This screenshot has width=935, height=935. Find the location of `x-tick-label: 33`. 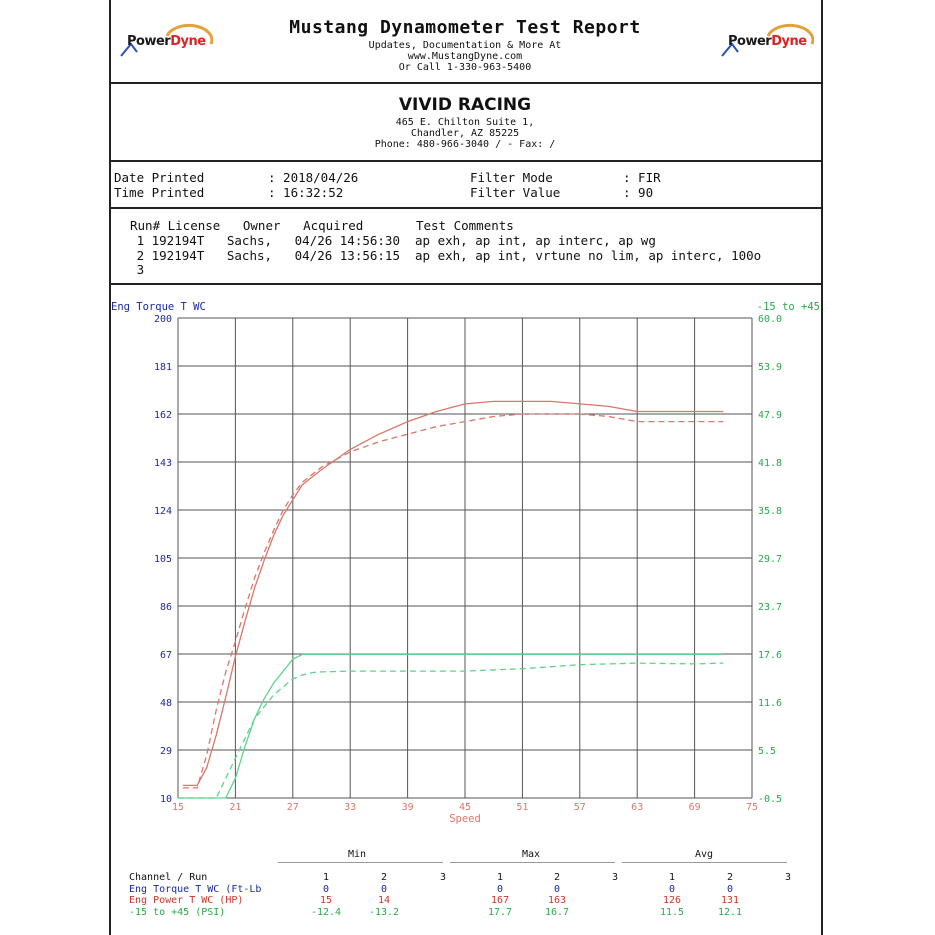

x-tick-label: 33 is located at coordinates (350, 807).